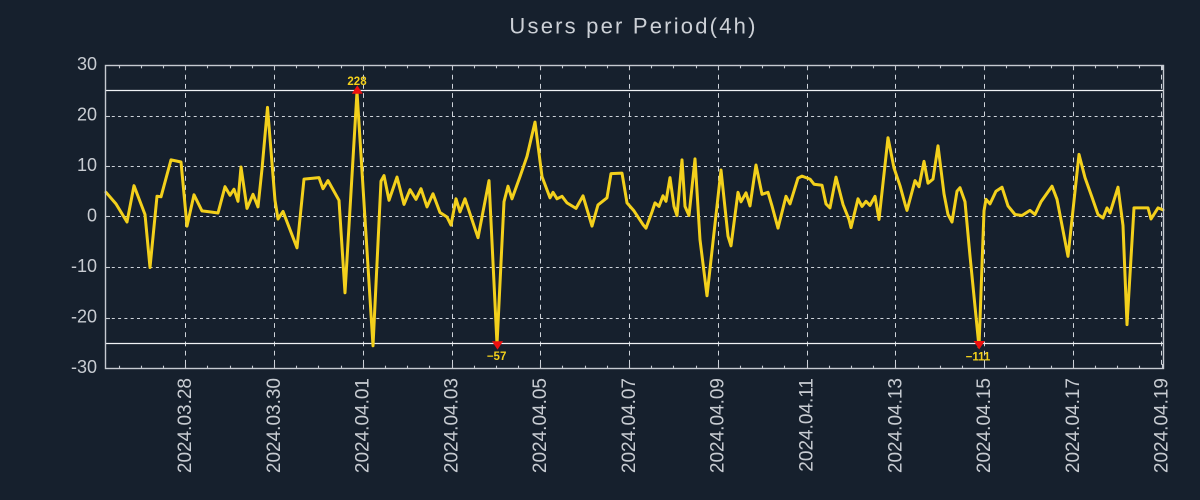 This screenshot has height=500, width=1200. Describe the element at coordinates (629, 425) in the screenshot. I see `svg-text: 2024.04.07` at that location.